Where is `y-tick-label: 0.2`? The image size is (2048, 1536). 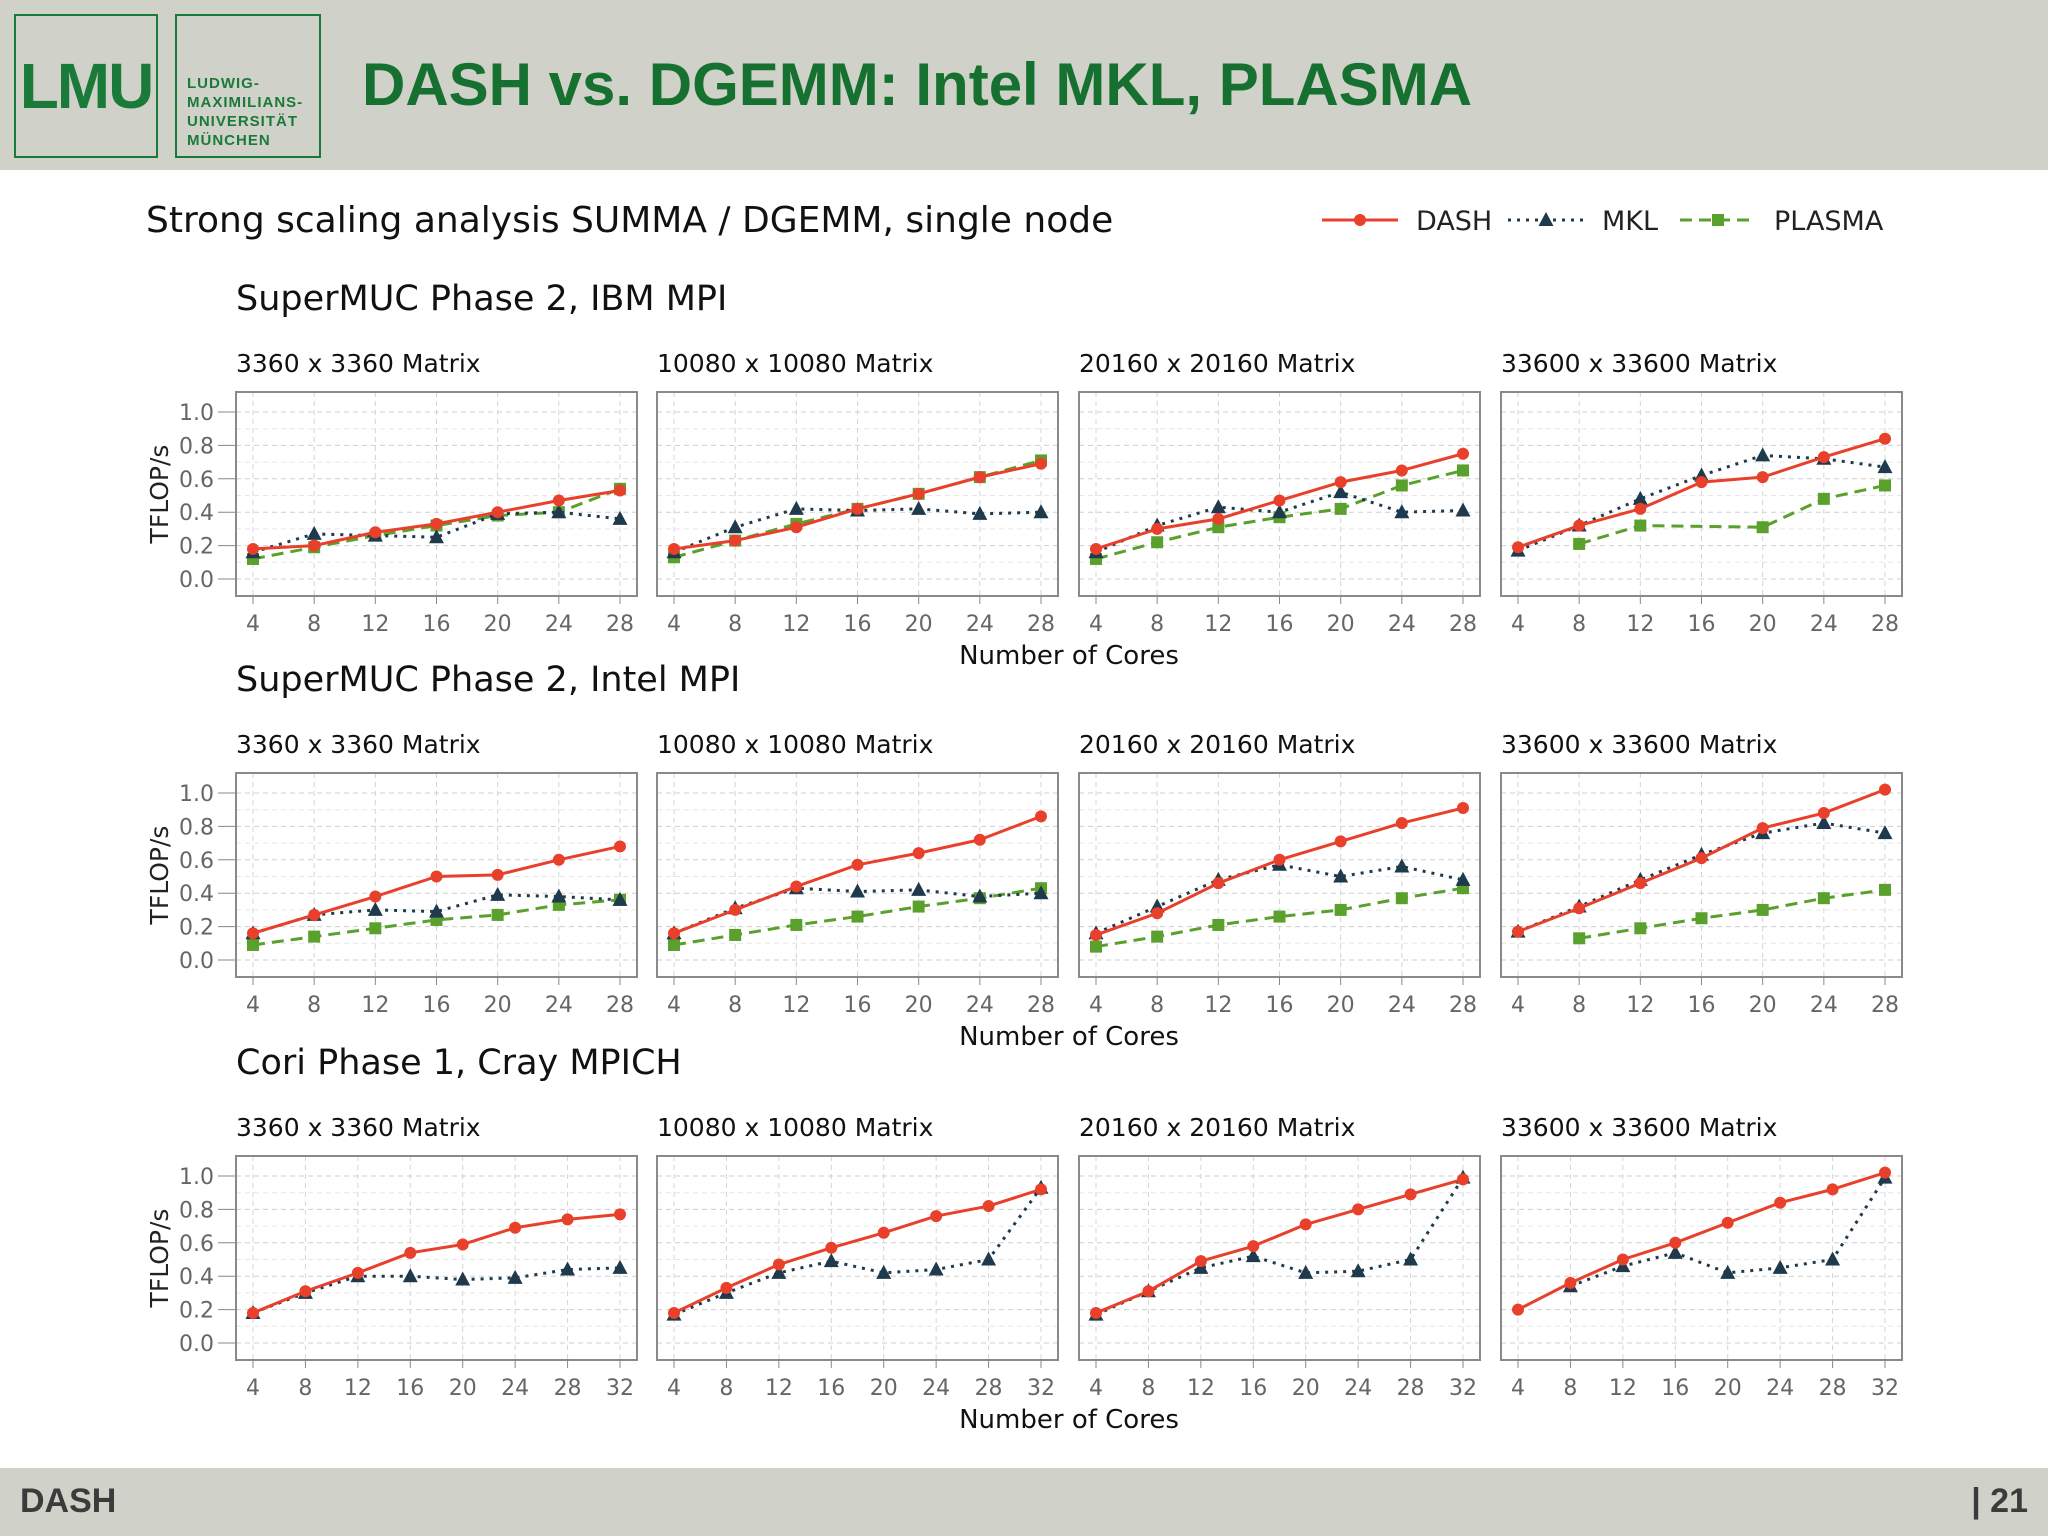 y-tick-label: 0.2 is located at coordinates (196, 1311).